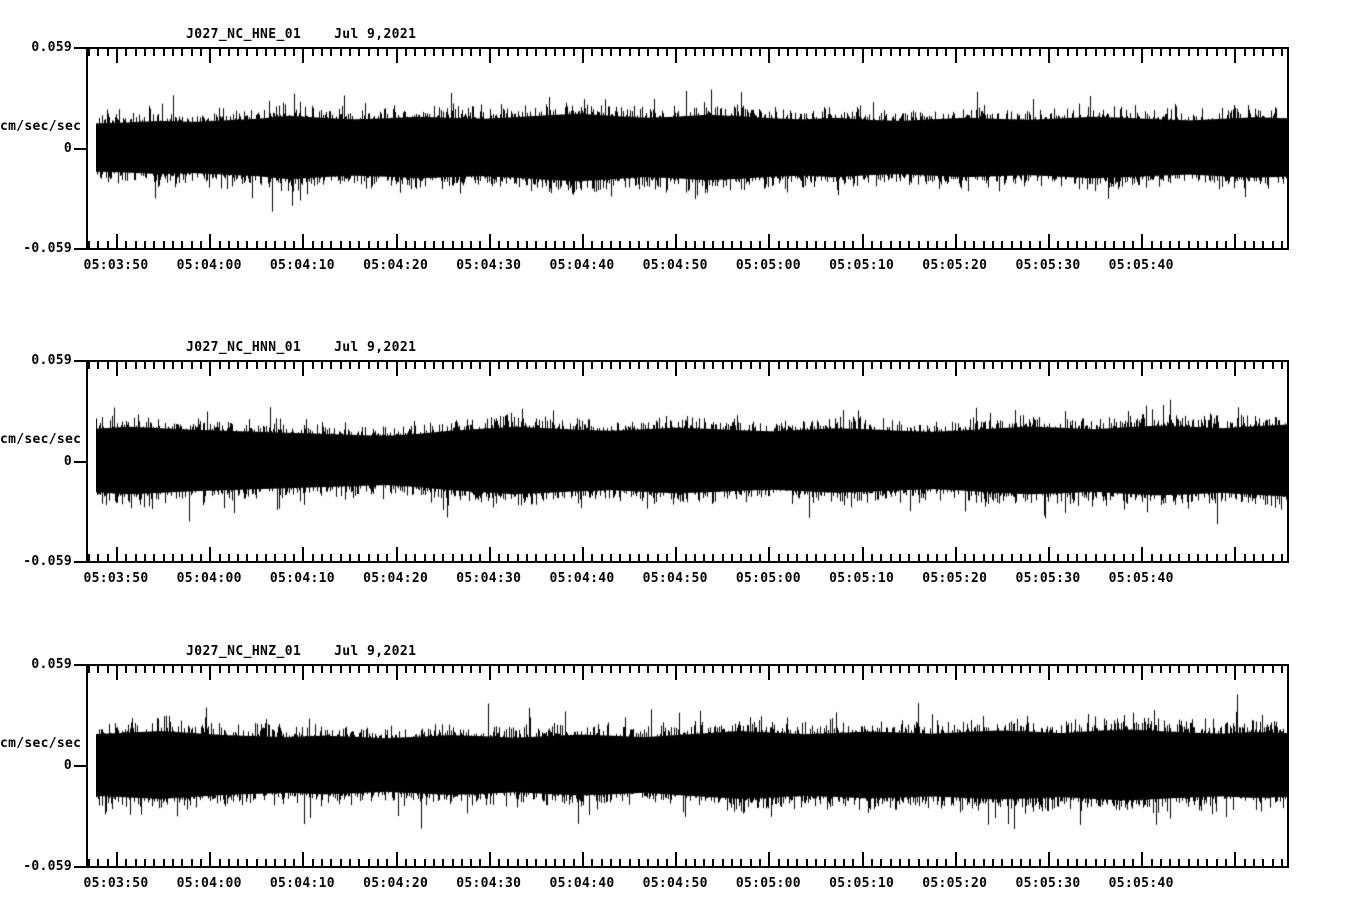 The width and height of the screenshot is (1358, 924). I want to click on x-axis-tick-label: 05:04:00, so click(209, 883).